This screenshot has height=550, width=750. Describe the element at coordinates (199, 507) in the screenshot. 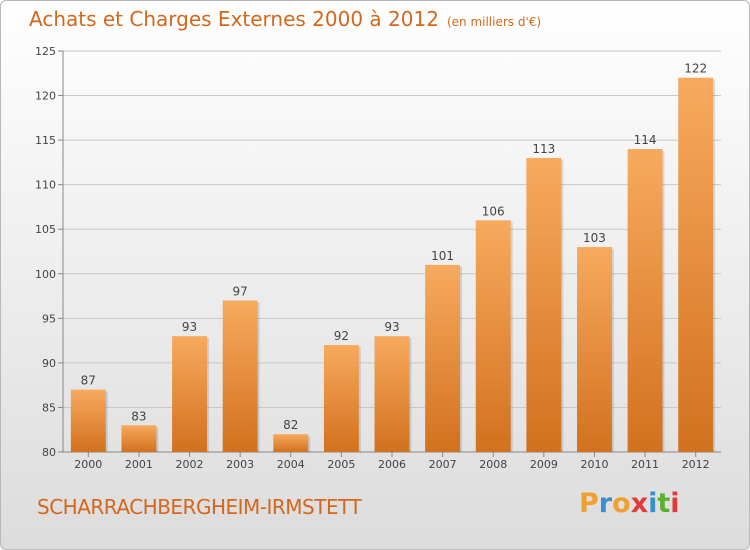

I see `location-name: SCHARRACHBERGHEIM-IRMSTETT` at that location.